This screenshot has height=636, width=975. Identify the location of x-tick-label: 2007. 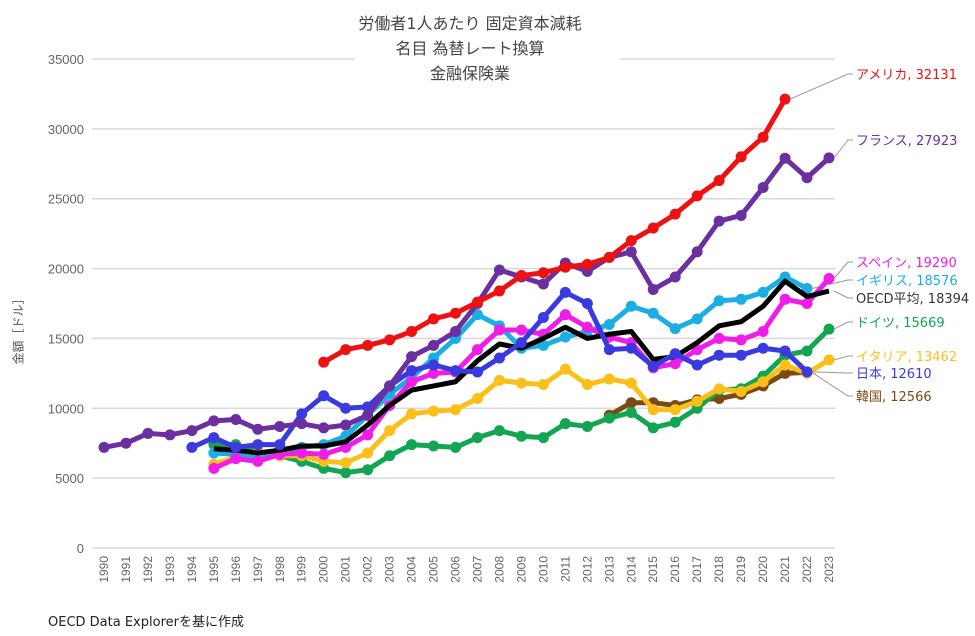
(477, 569).